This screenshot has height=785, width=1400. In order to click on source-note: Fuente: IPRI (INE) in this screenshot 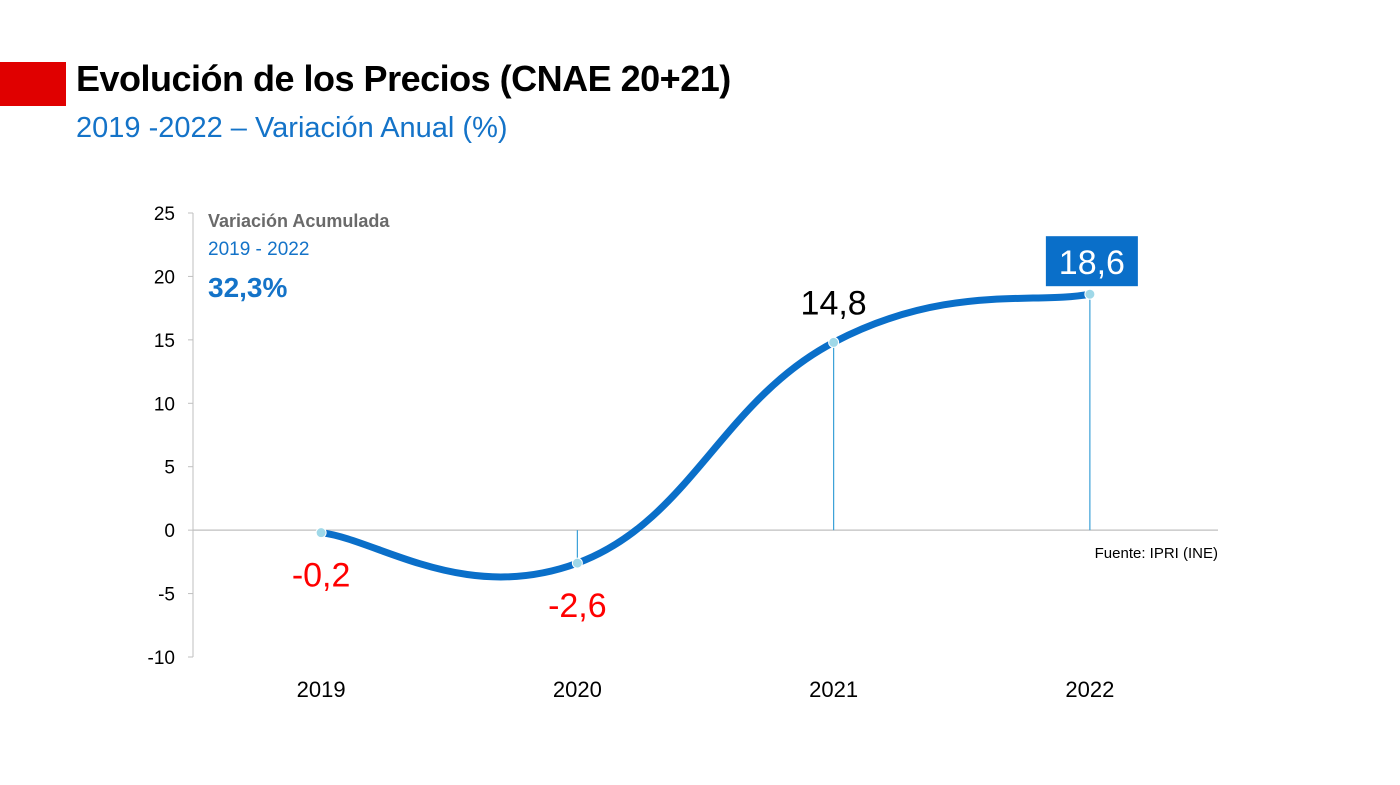, I will do `click(1156, 553)`.